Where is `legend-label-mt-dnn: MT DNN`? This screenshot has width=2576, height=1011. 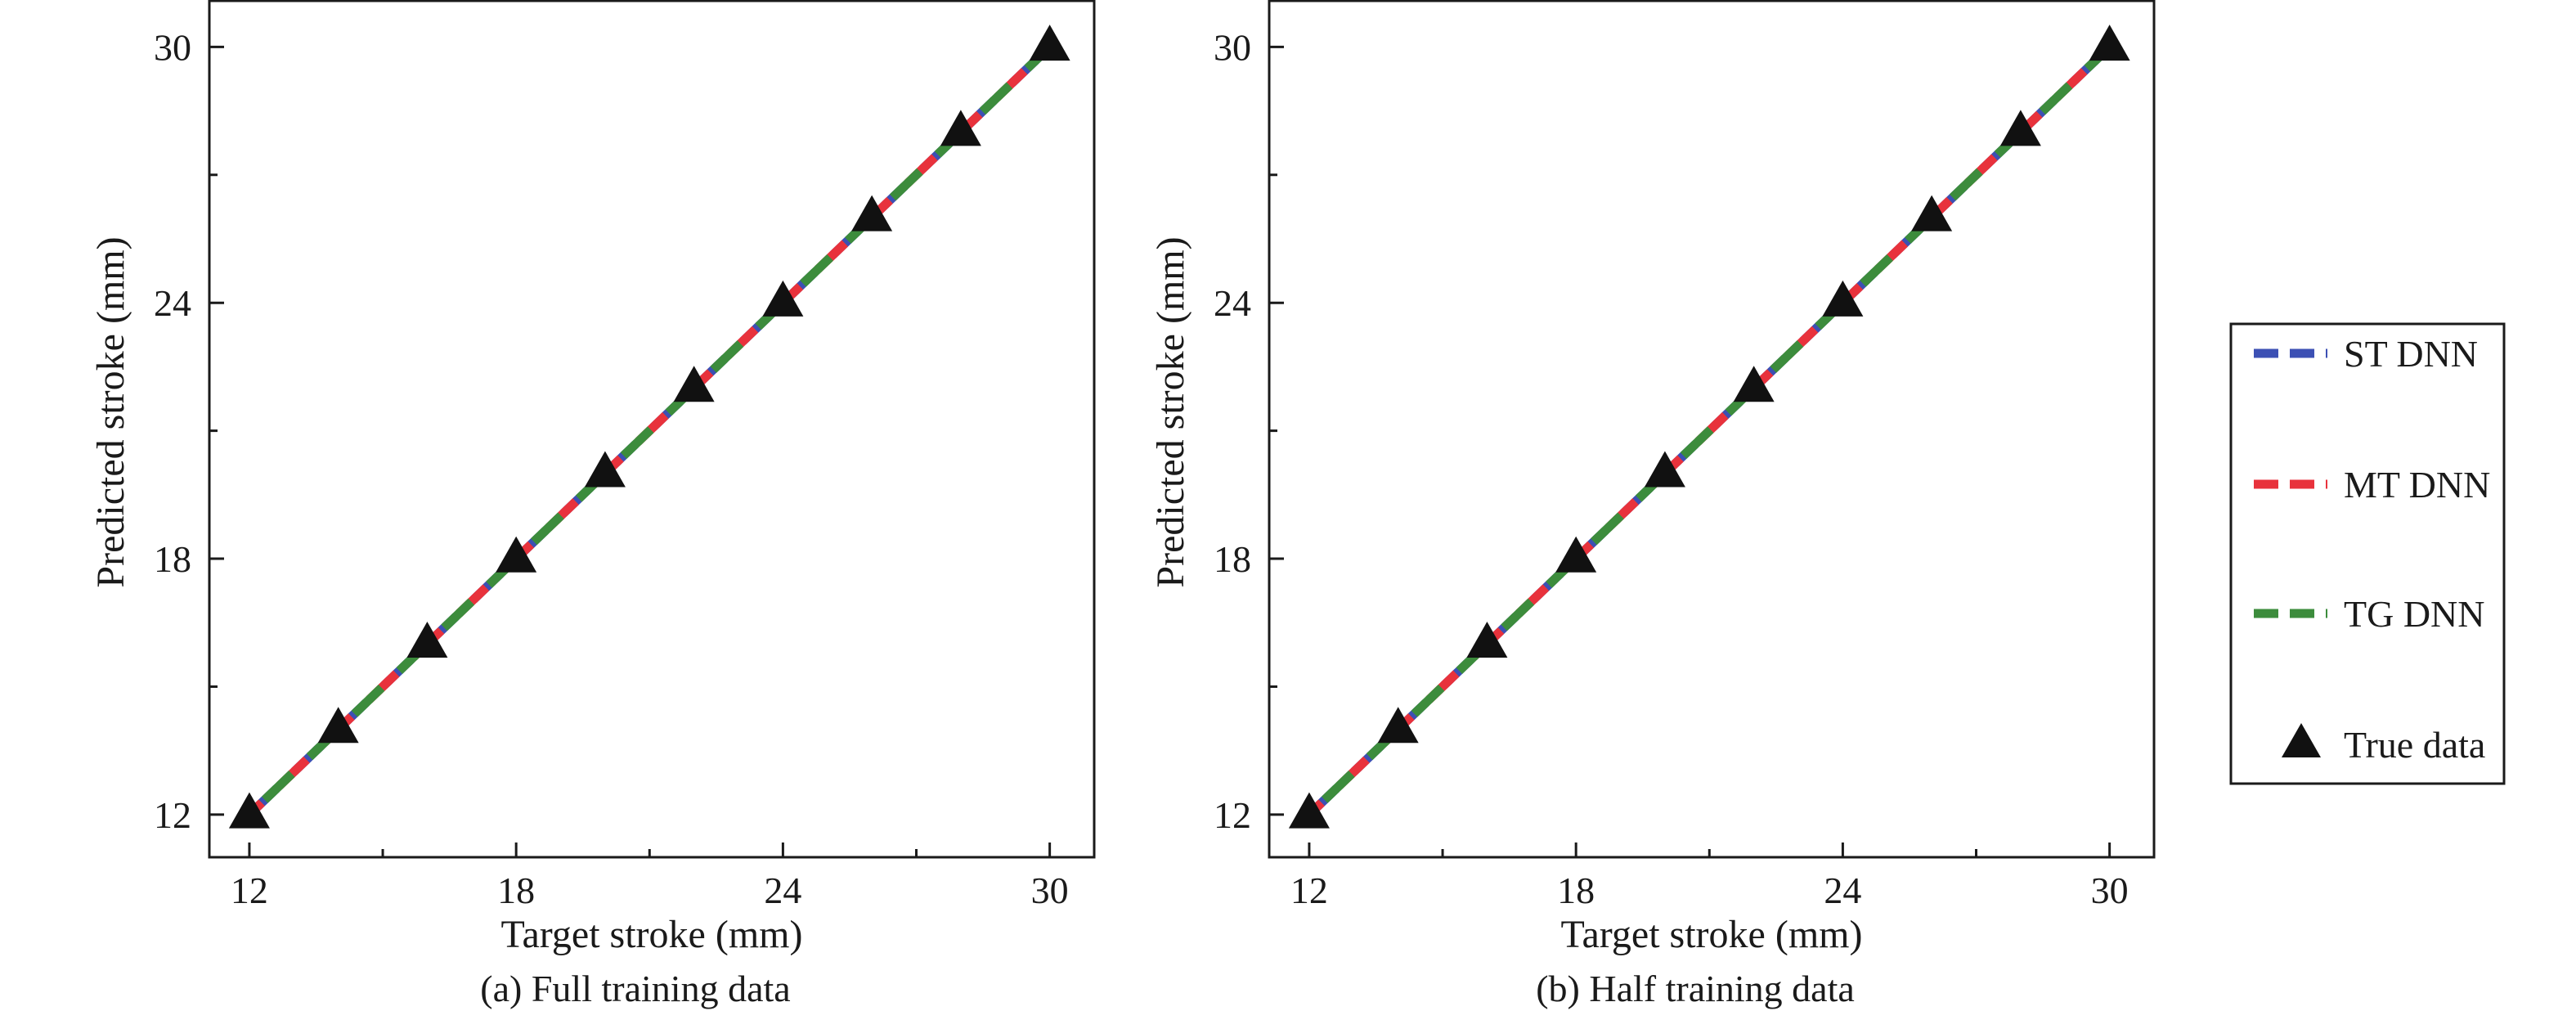 legend-label-mt-dnn: MT DNN is located at coordinates (2417, 485).